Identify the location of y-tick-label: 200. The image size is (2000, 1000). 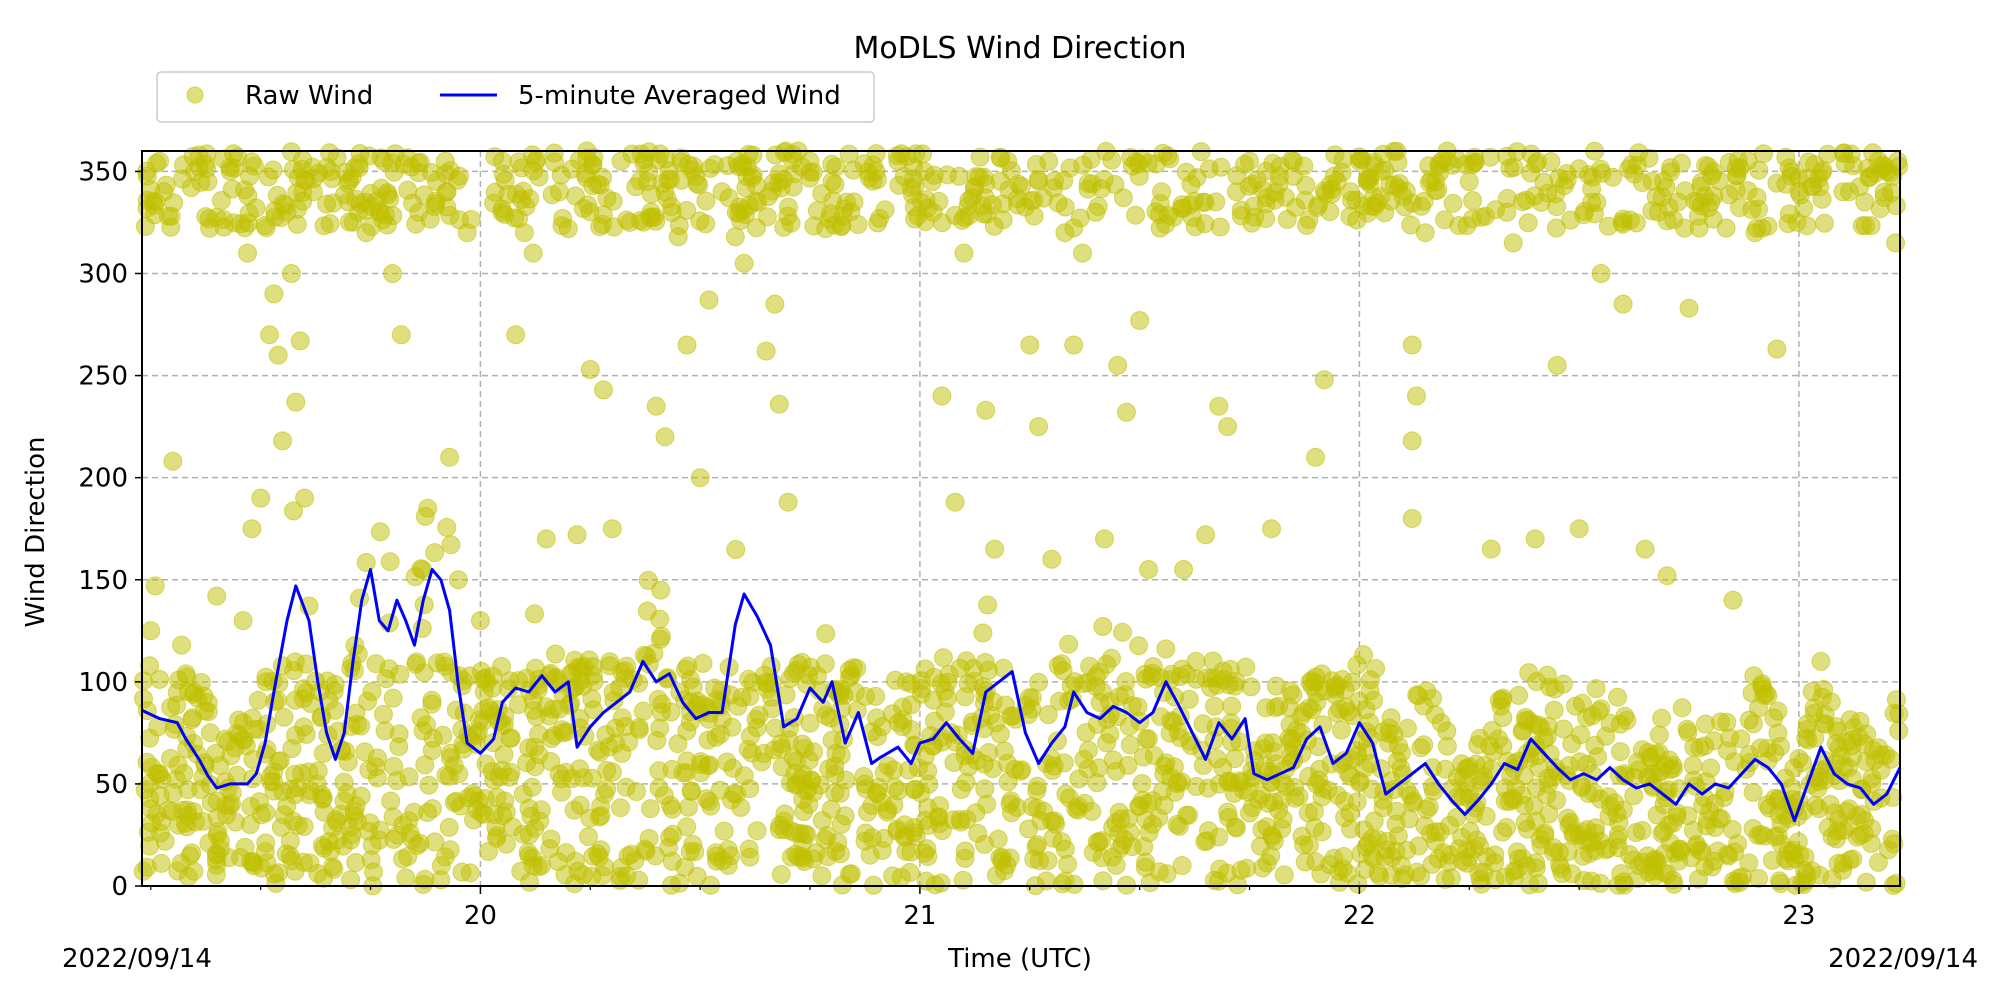
(103, 479).